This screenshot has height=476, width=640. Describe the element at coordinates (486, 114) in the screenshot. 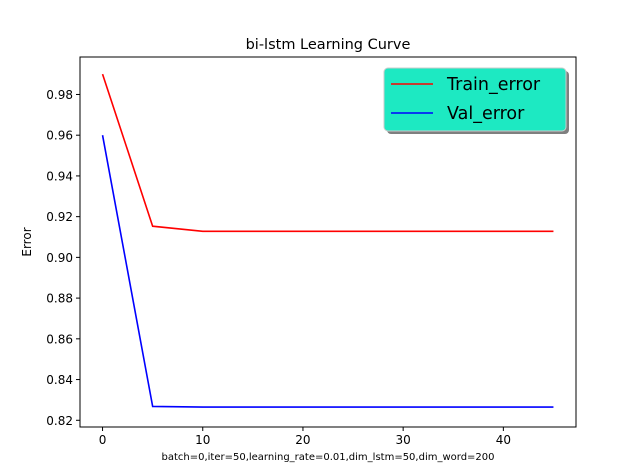

I see `legend-label-val-error: Val_error` at that location.